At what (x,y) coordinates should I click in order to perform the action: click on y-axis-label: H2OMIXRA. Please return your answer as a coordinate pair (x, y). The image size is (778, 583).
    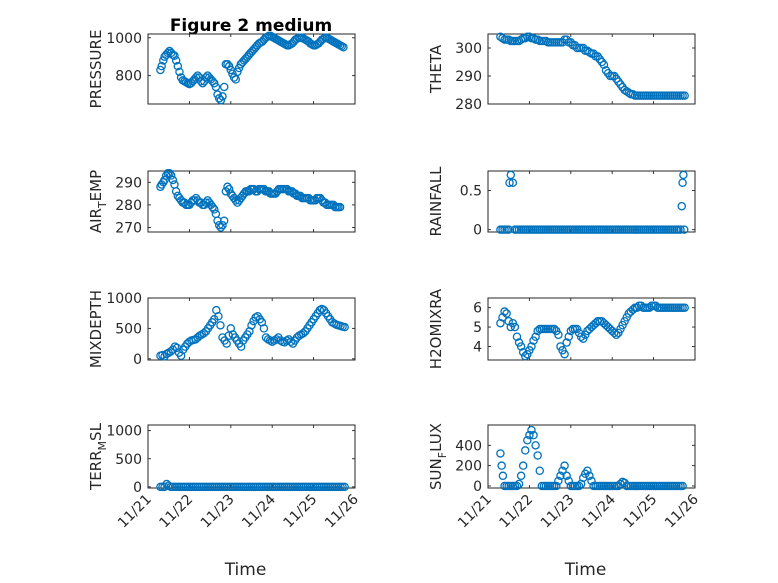
    Looking at the image, I should click on (436, 328).